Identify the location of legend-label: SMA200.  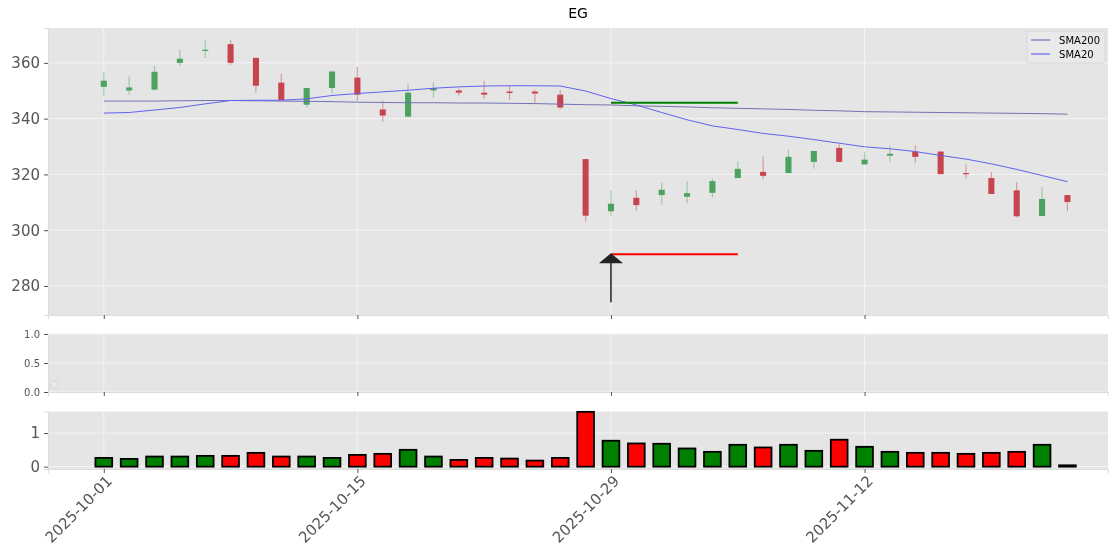
(1079, 40).